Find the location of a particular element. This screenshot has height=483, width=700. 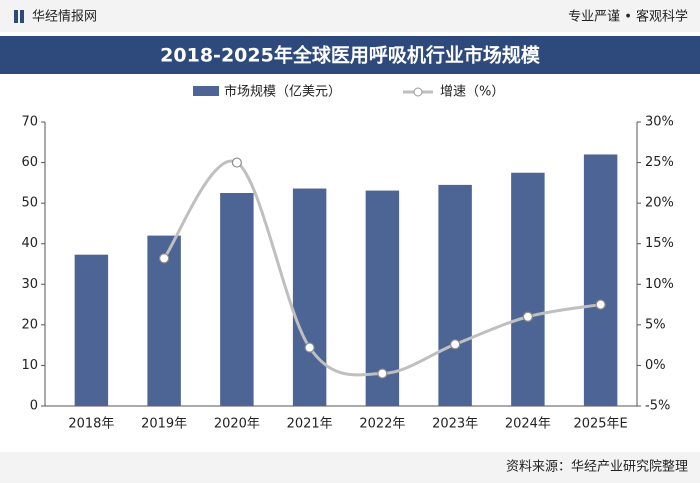

x-tick-label: 2022年 is located at coordinates (382, 424).